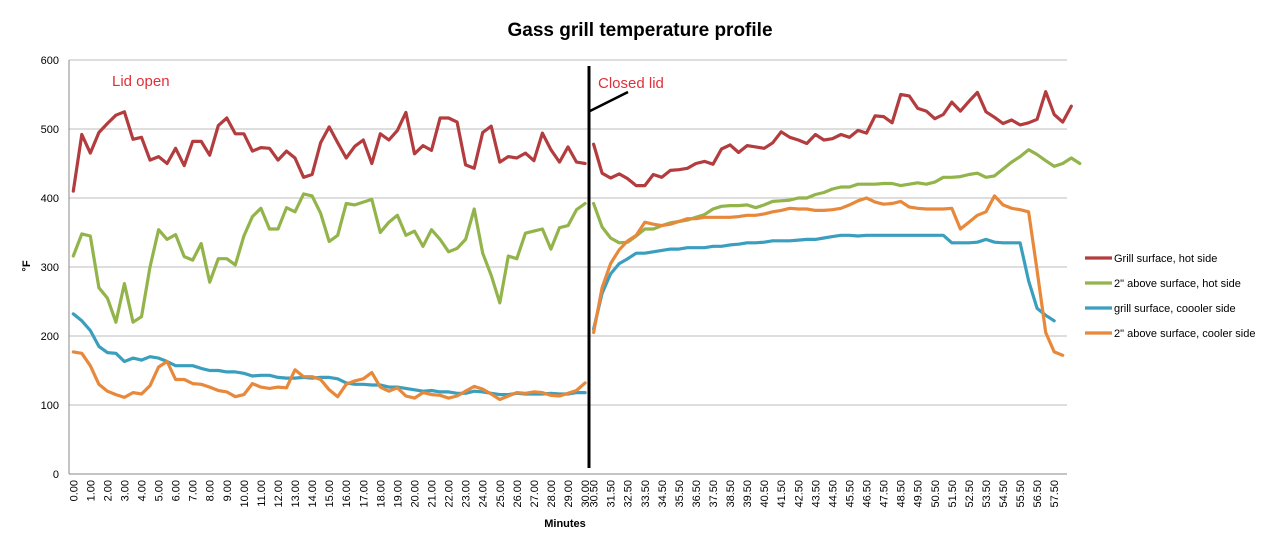 The image size is (1280, 550). Describe the element at coordinates (50, 337) in the screenshot. I see `y-tick-label: 200` at that location.